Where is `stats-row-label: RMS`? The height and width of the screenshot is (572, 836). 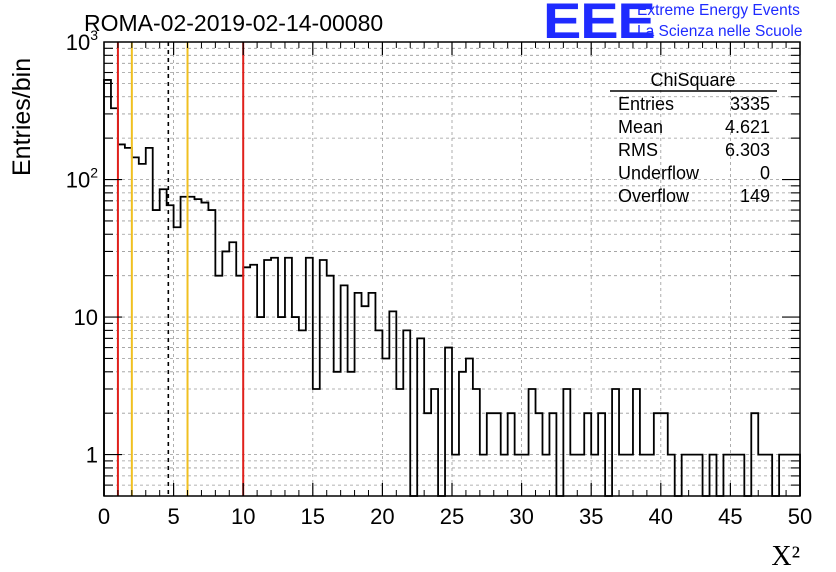 stats-row-label: RMS is located at coordinates (638, 150).